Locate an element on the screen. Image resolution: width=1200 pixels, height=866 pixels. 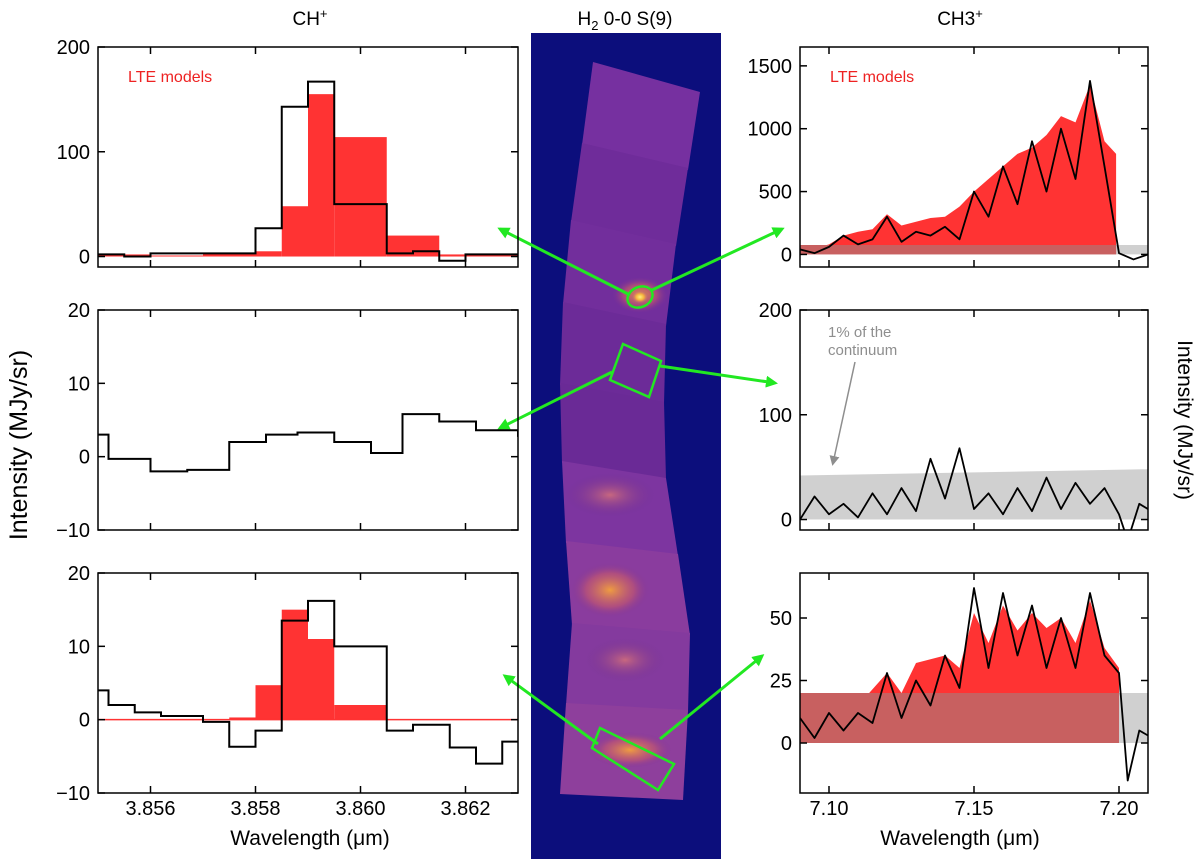
center-map-title: H2 0-0 S(9) is located at coordinates (625, 21).